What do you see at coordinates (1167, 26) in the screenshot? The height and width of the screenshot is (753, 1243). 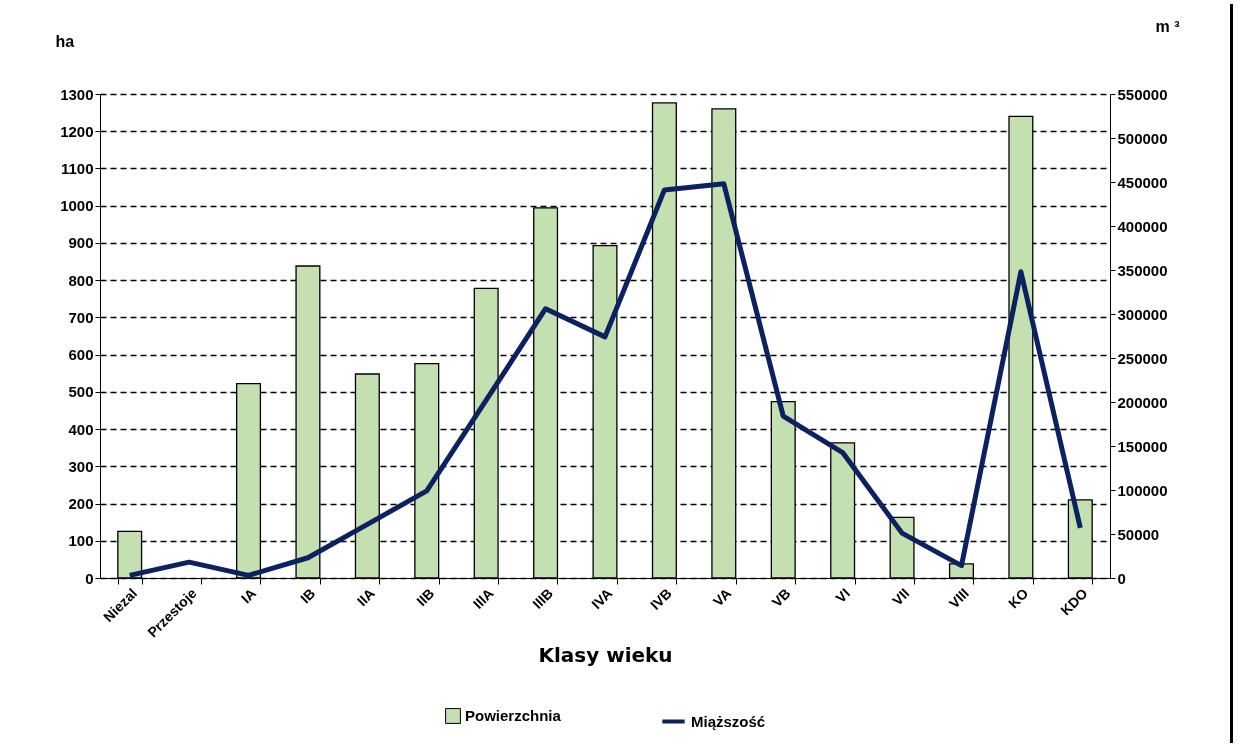 I see `y2-axis-title: m ³` at bounding box center [1167, 26].